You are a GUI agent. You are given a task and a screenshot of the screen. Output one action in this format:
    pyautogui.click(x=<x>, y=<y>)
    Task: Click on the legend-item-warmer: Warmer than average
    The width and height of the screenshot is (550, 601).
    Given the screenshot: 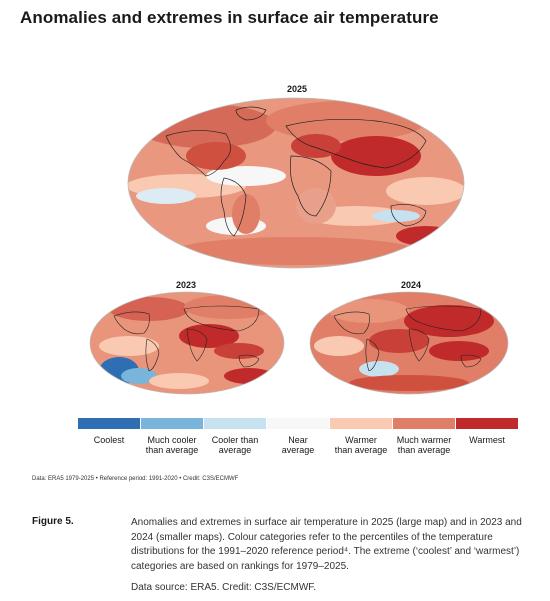 What is the action you would take?
    pyautogui.click(x=361, y=436)
    